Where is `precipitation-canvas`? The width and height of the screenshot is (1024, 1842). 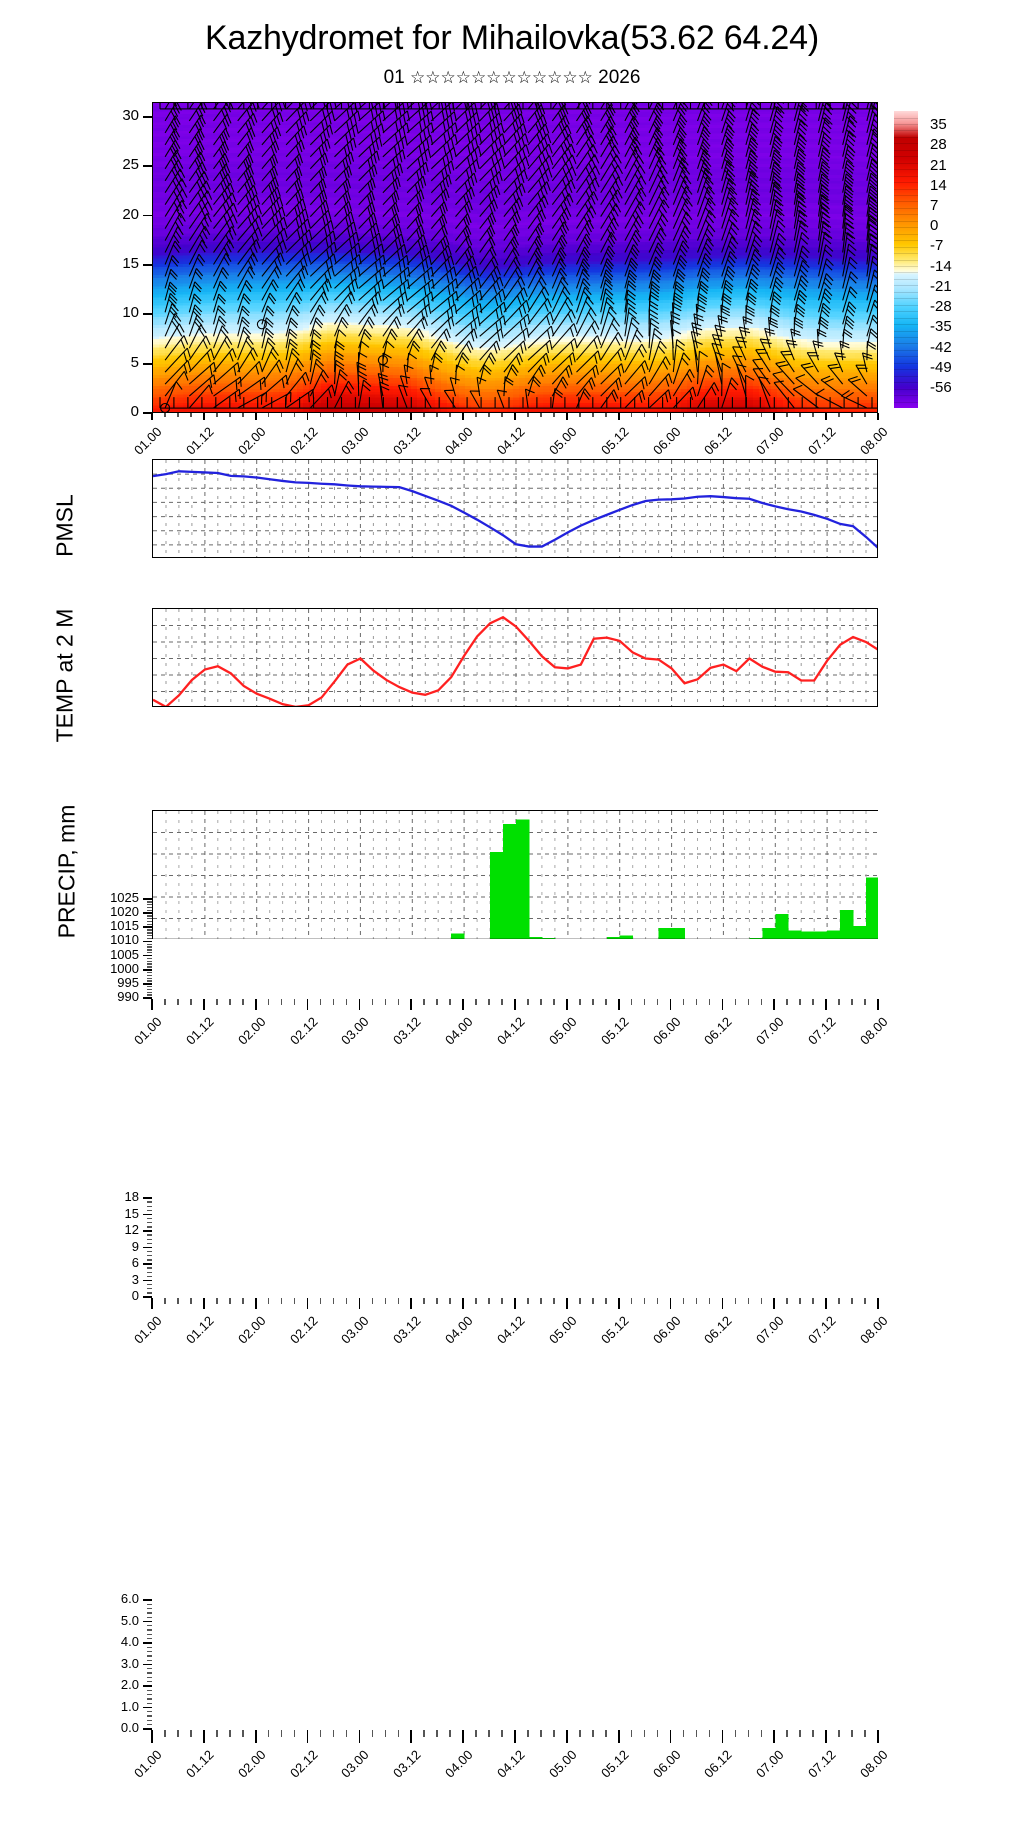 precipitation-canvas is located at coordinates (515, 875).